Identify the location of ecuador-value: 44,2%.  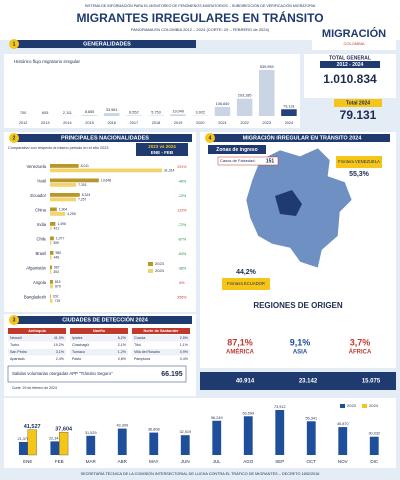
(246, 272).